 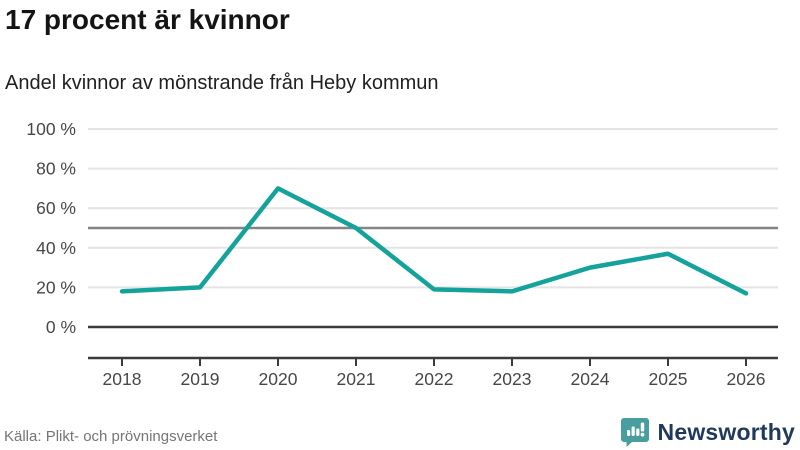 I want to click on x-tick-label: 2026, so click(x=746, y=379).